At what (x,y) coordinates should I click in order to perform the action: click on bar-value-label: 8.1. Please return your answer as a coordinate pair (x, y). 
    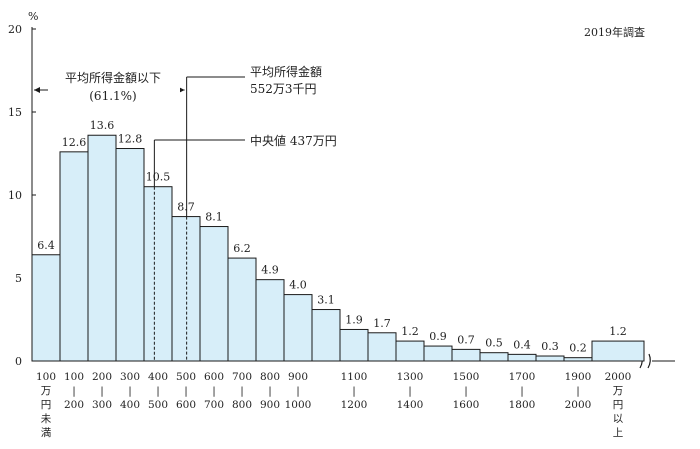
    Looking at the image, I should click on (214, 217).